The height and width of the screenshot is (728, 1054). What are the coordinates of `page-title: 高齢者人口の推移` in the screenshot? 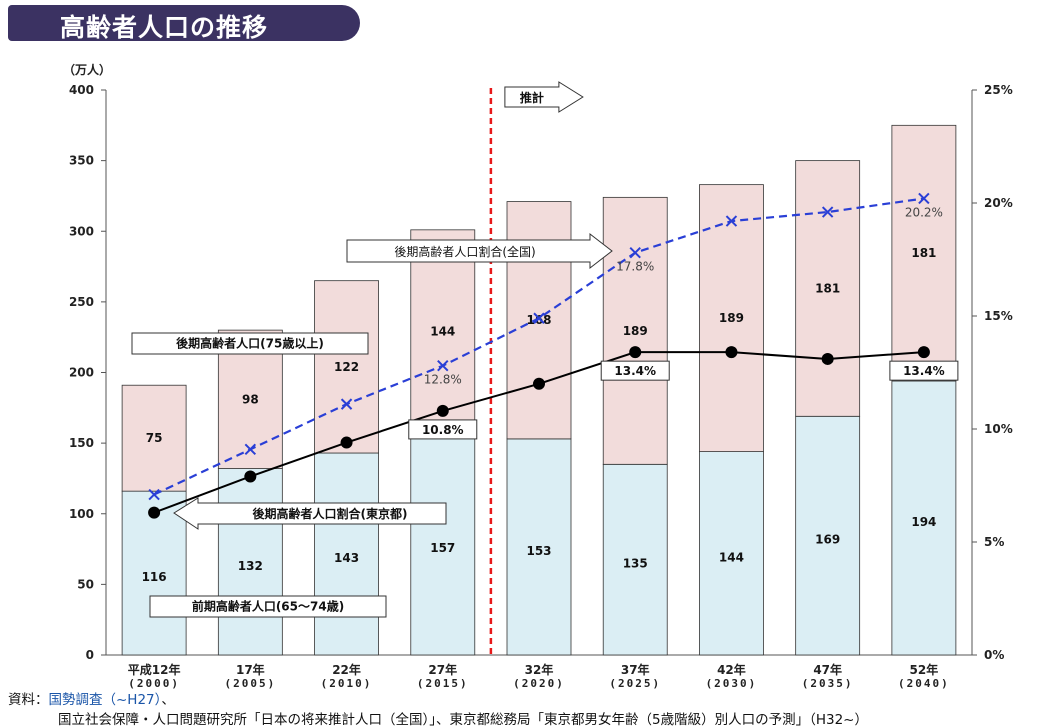 It's located at (164, 27).